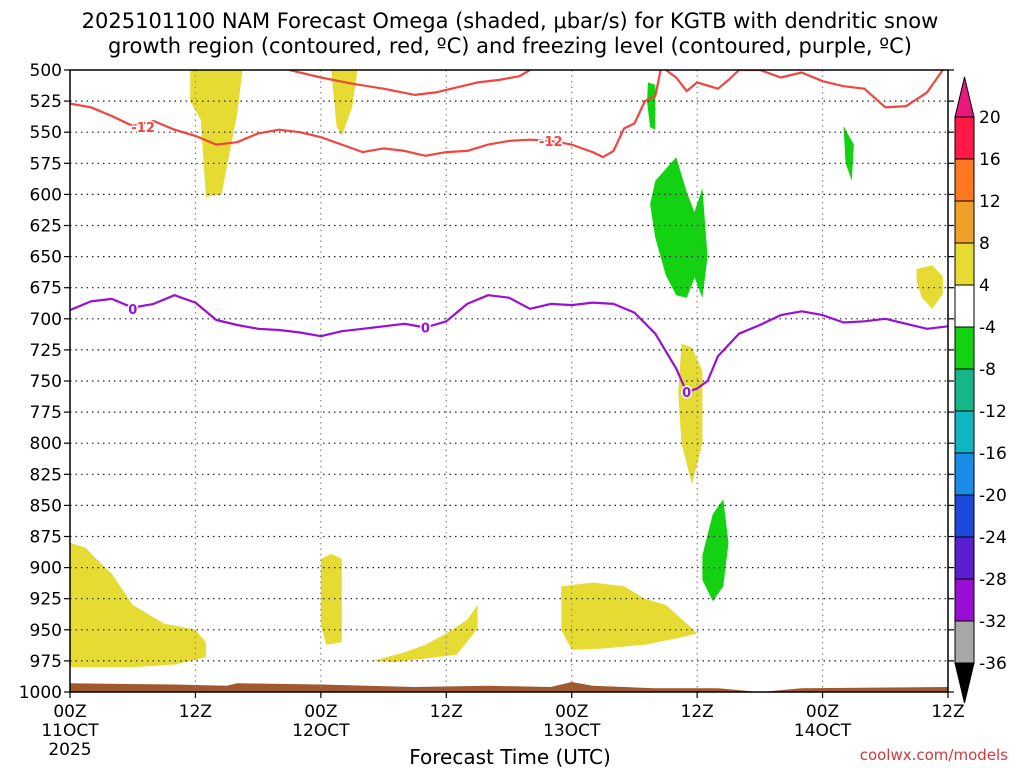  What do you see at coordinates (46, 413) in the screenshot?
I see `y-tick-label: 775` at bounding box center [46, 413].